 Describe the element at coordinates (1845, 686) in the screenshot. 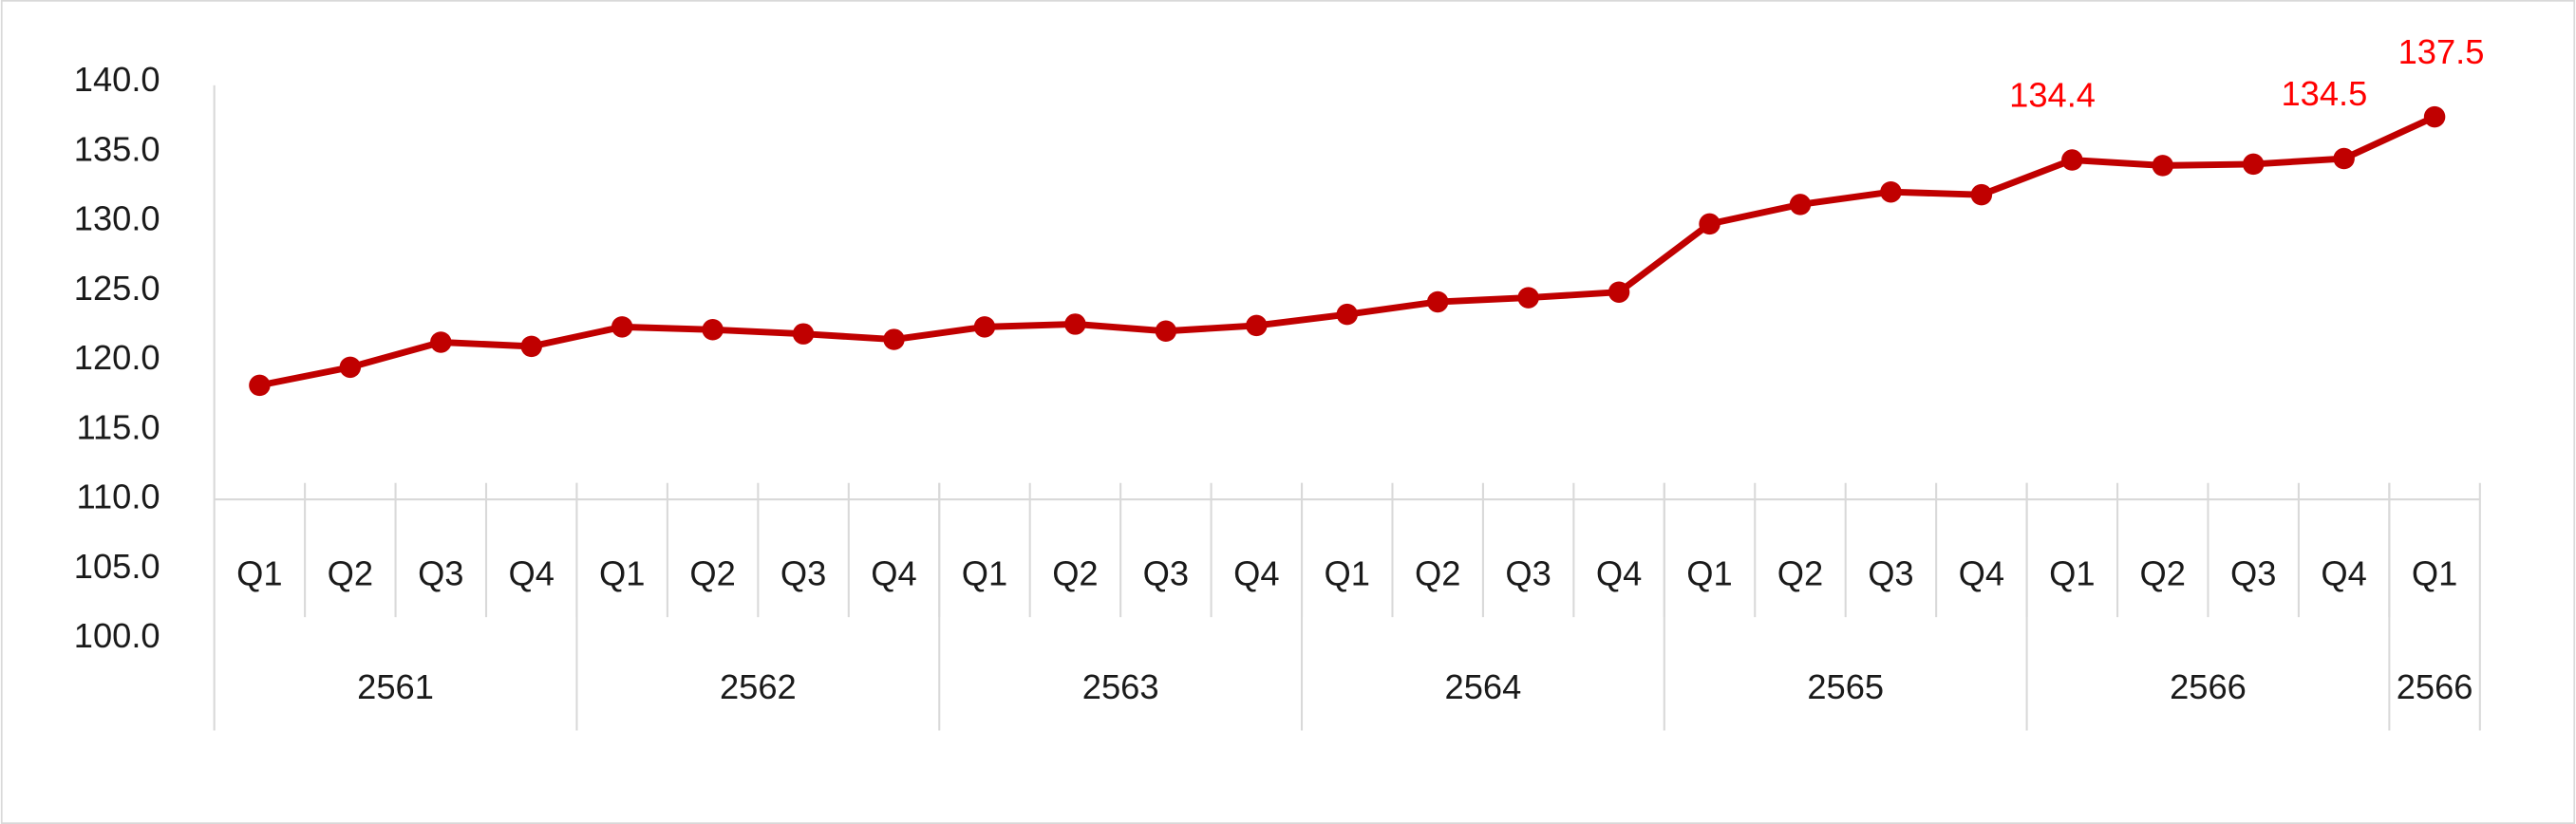

I see `group-label: 2565` at that location.